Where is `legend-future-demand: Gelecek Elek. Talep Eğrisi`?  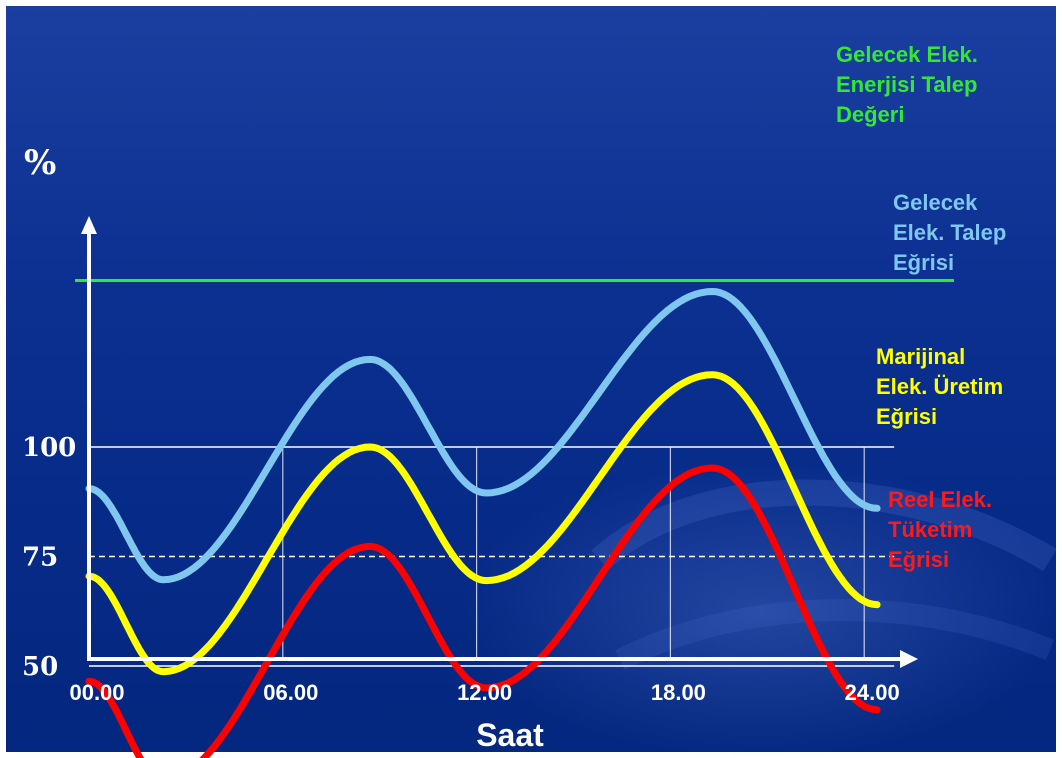
legend-future-demand: Gelecek Elek. Talep Eğrisi is located at coordinates (949, 233).